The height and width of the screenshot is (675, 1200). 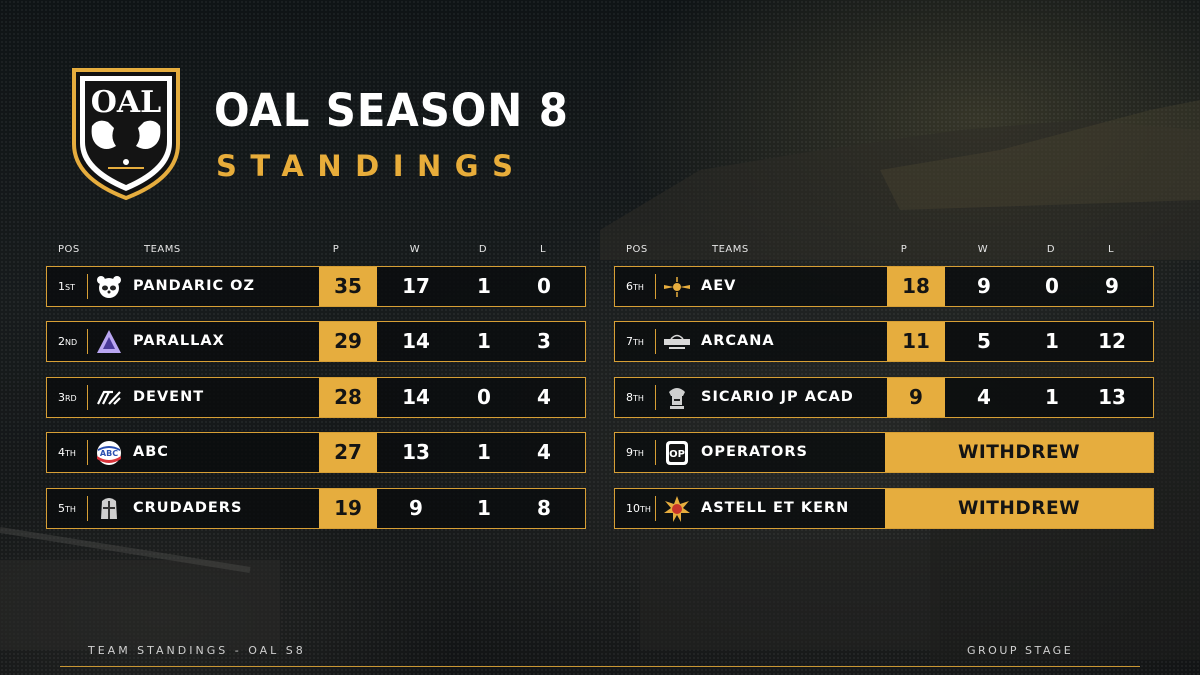 I want to click on points-cell: 9, so click(x=916, y=397).